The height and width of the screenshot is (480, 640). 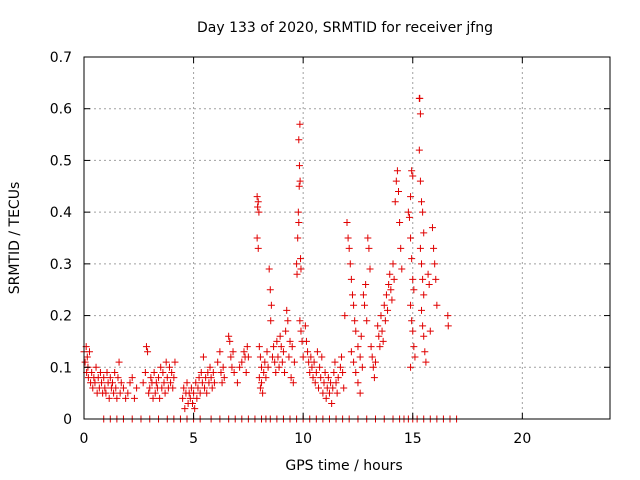 I want to click on x-tick-label: 10, so click(x=303, y=439).